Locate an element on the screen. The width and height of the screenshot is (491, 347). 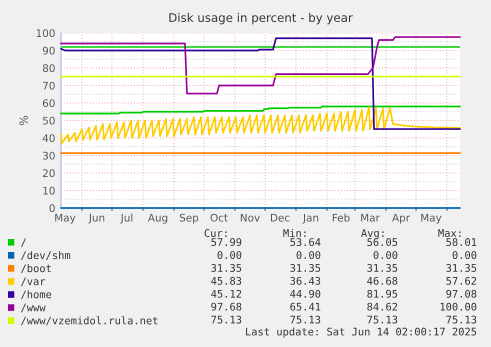
text: Last update: Sat Jun 14 02:00:17 2025 is located at coordinates (361, 332).